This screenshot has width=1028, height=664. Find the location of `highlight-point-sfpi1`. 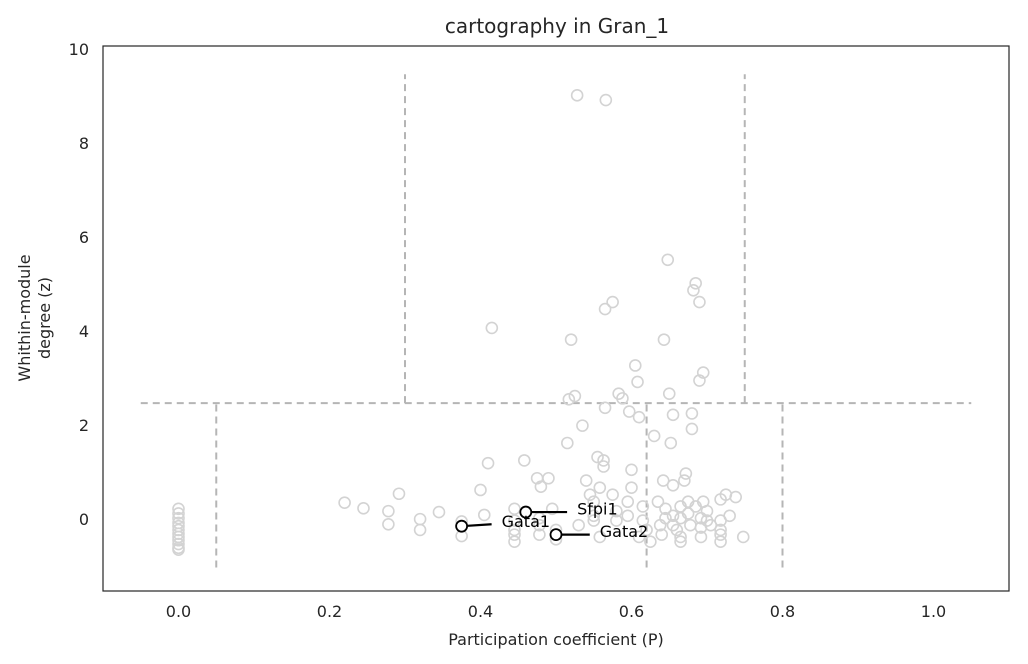

highlight-point-sfpi1 is located at coordinates (526, 512).